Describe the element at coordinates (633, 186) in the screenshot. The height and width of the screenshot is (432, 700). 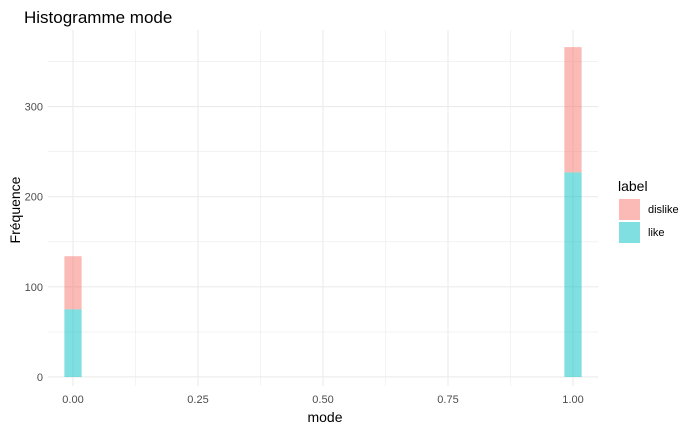
I see `legend-title: label` at that location.